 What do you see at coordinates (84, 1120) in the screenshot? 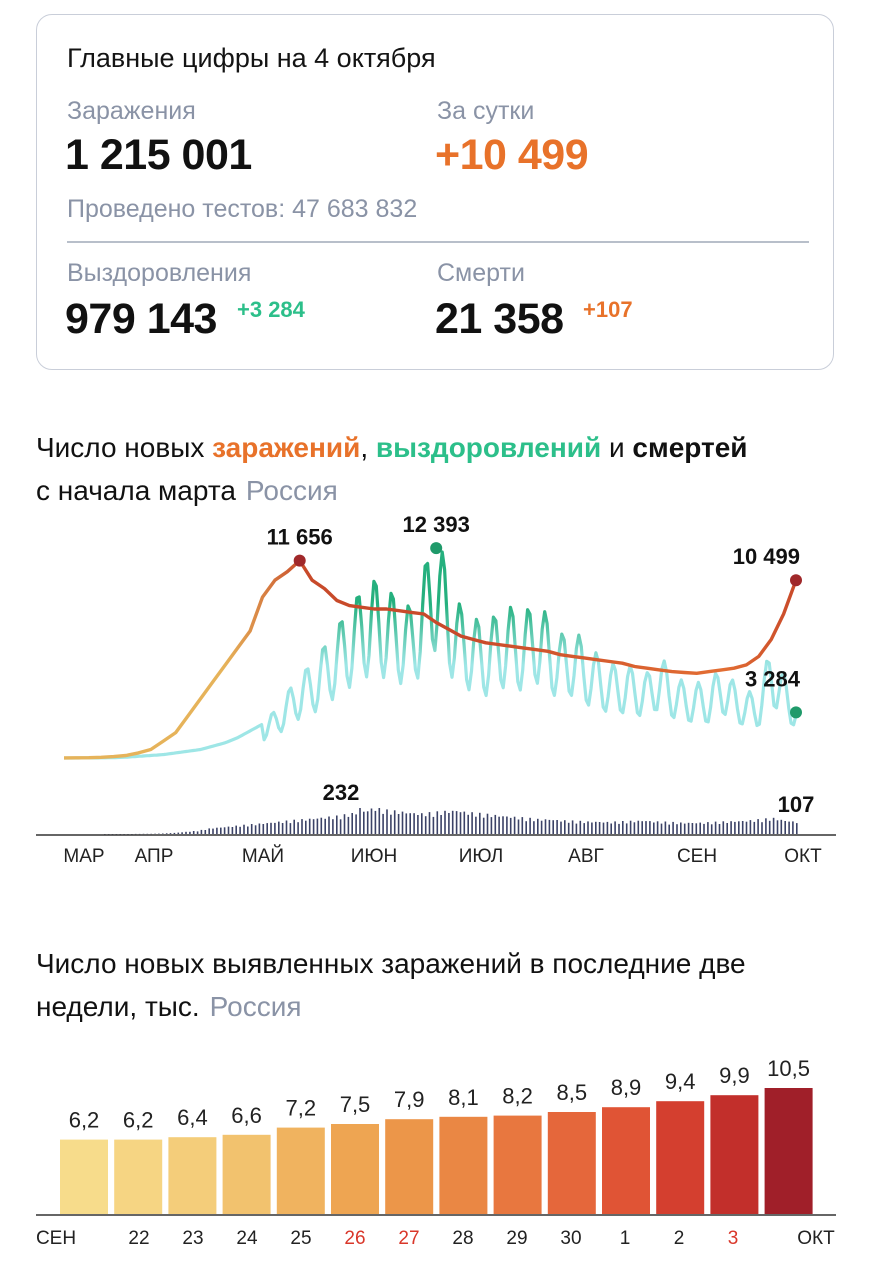
I see `bar-value-label: 6,2` at bounding box center [84, 1120].